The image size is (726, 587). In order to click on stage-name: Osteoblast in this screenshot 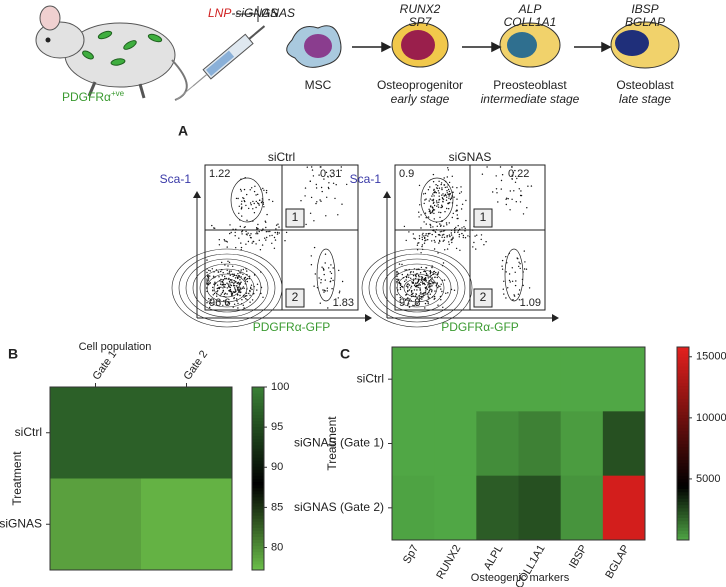, I will do `click(645, 85)`.